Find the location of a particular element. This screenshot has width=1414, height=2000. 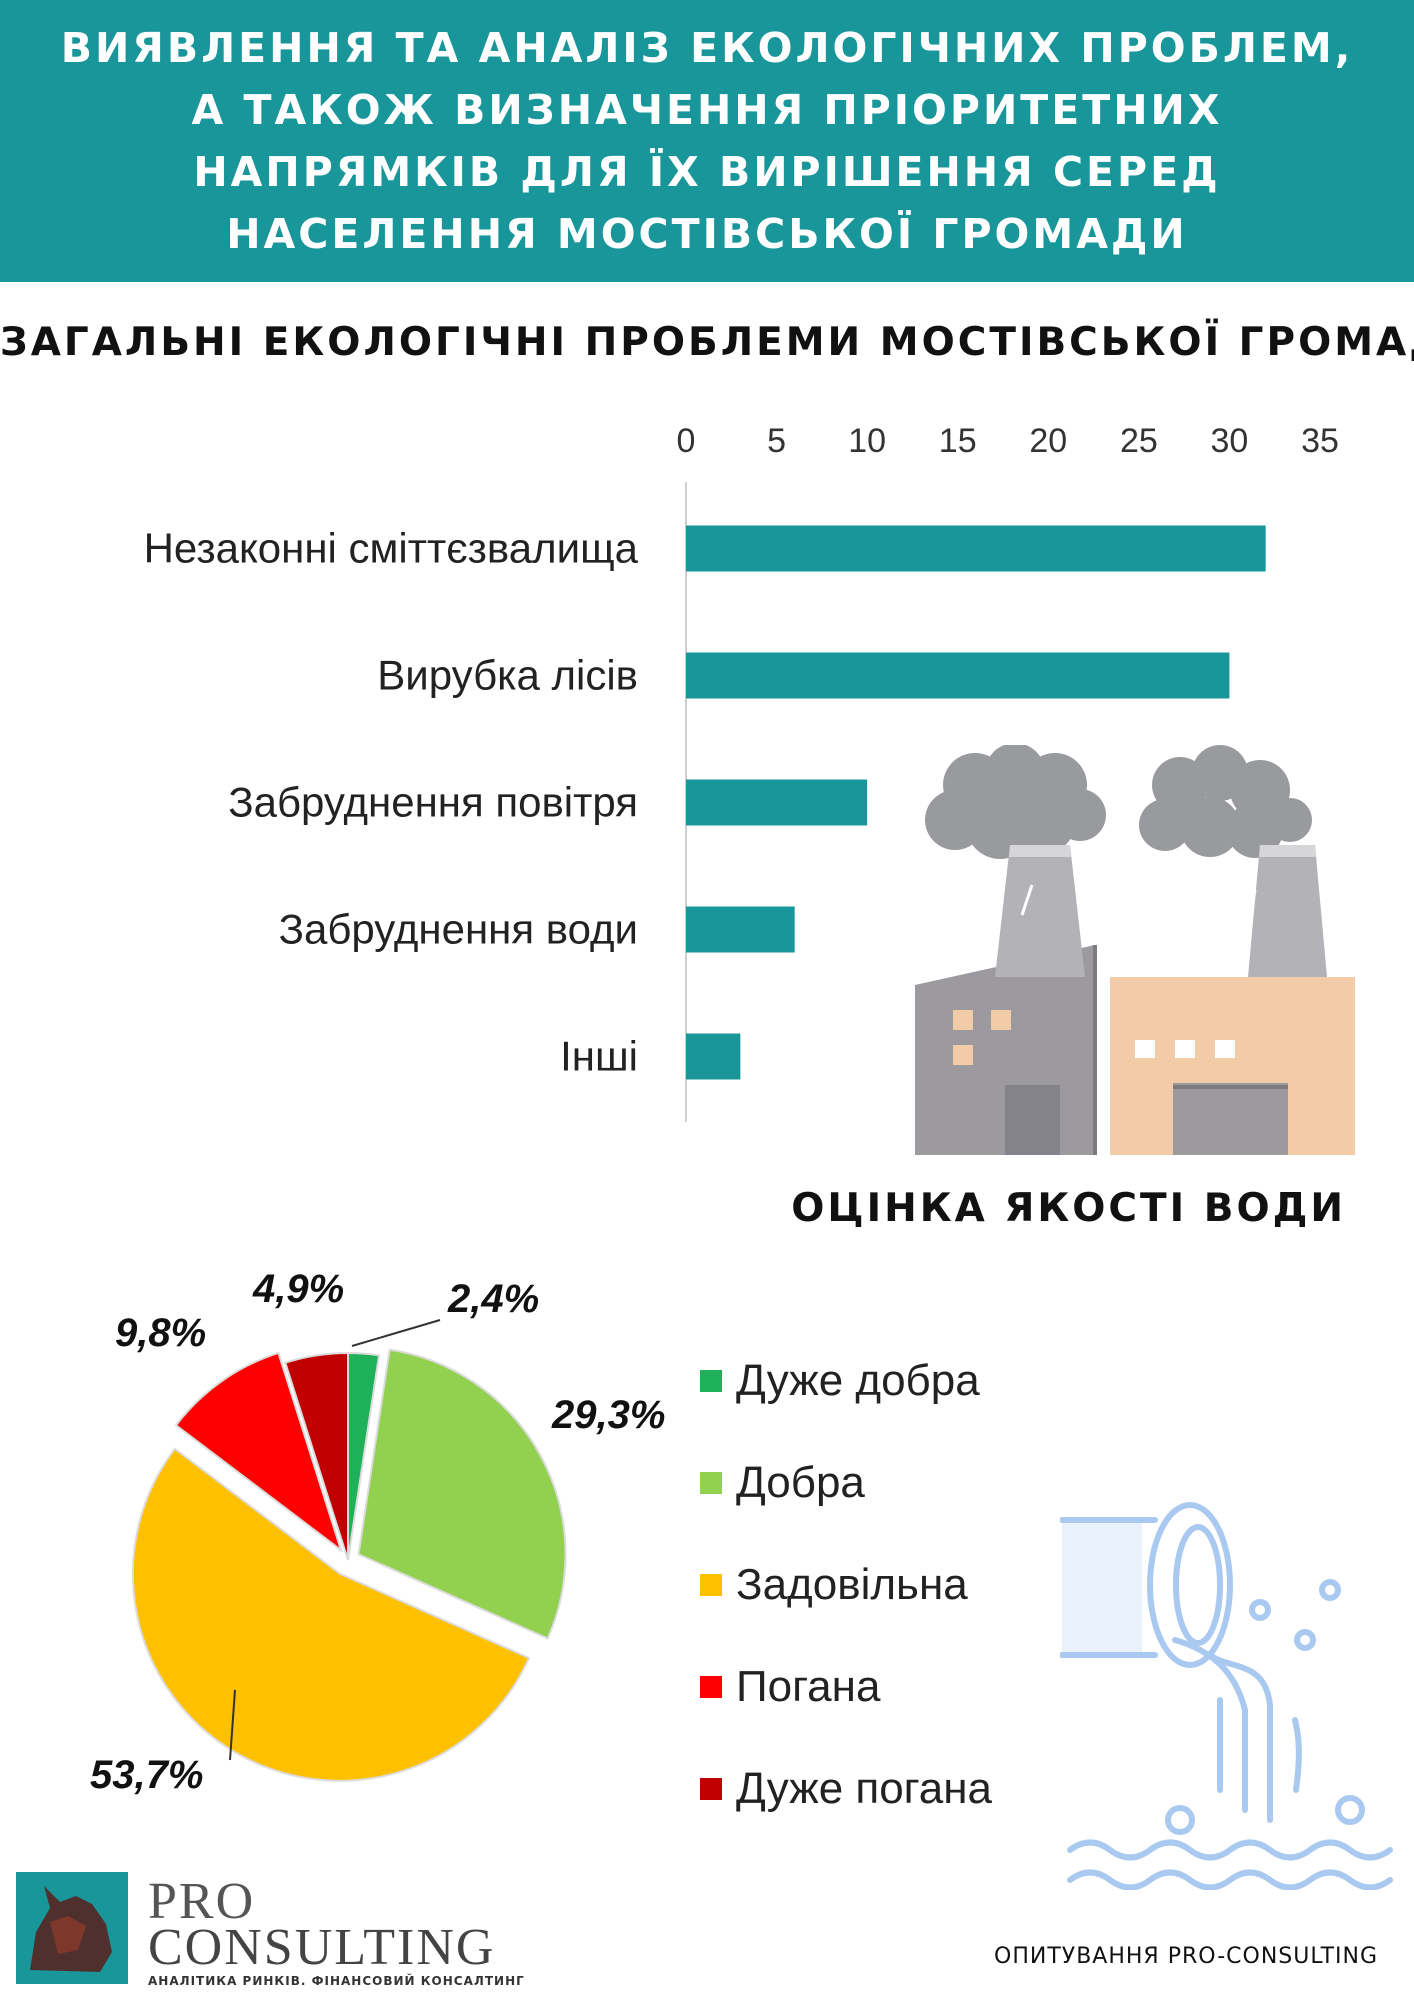

legend-item: Задовільна is located at coordinates (880, 1585).